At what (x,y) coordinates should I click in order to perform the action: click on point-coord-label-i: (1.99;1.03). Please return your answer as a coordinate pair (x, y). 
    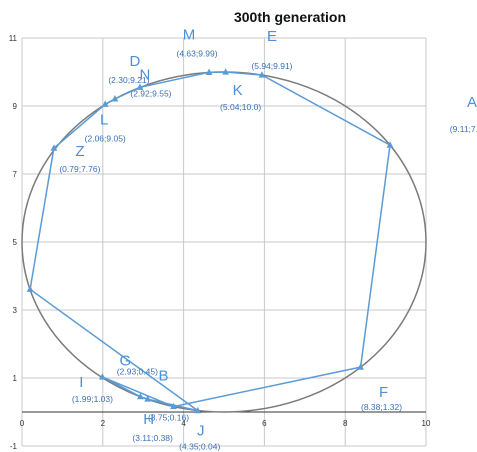
    Looking at the image, I should click on (92, 399).